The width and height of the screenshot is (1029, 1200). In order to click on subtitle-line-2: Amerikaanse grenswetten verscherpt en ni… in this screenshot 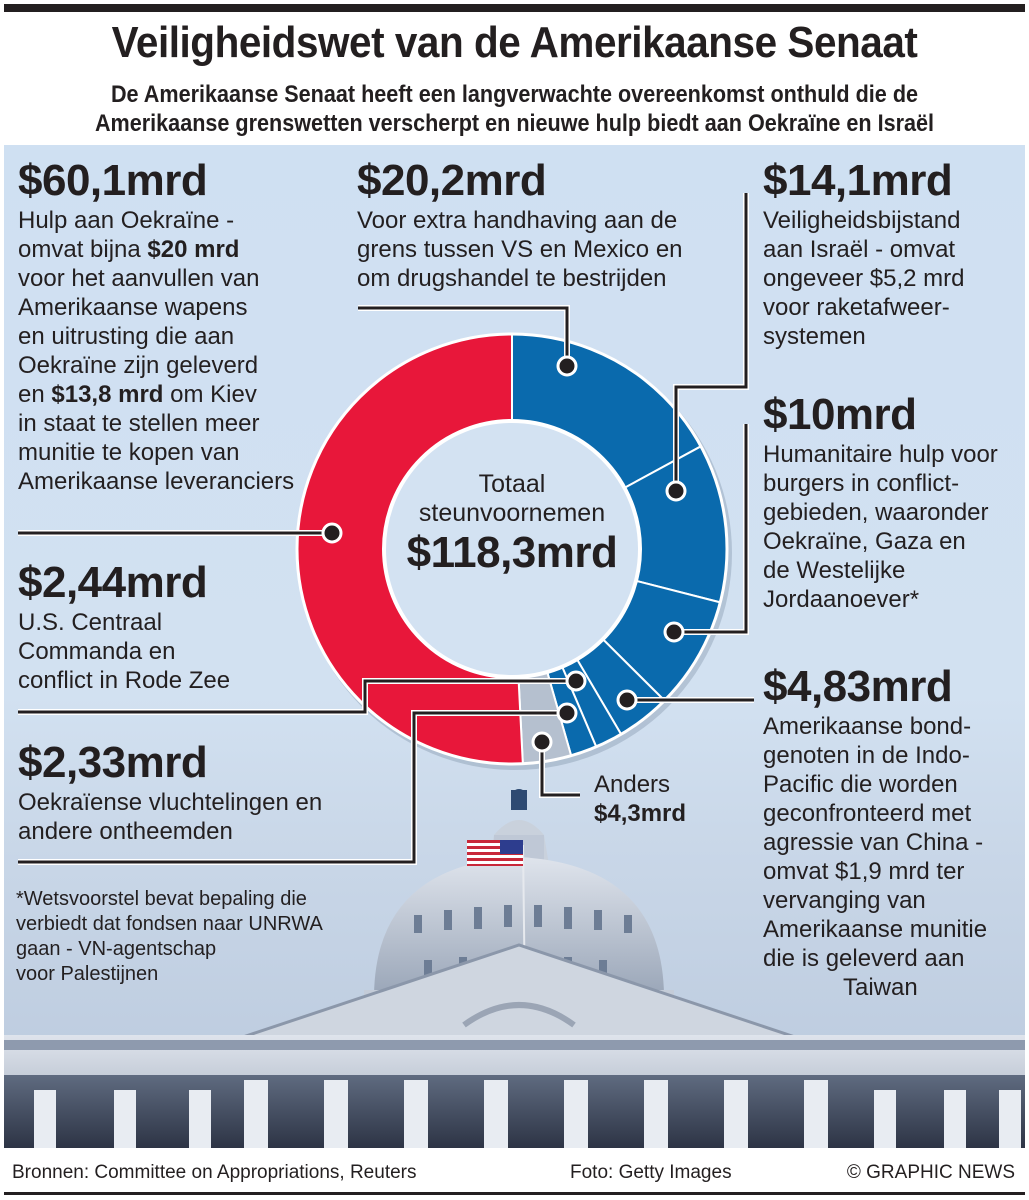, I will do `click(514, 123)`.